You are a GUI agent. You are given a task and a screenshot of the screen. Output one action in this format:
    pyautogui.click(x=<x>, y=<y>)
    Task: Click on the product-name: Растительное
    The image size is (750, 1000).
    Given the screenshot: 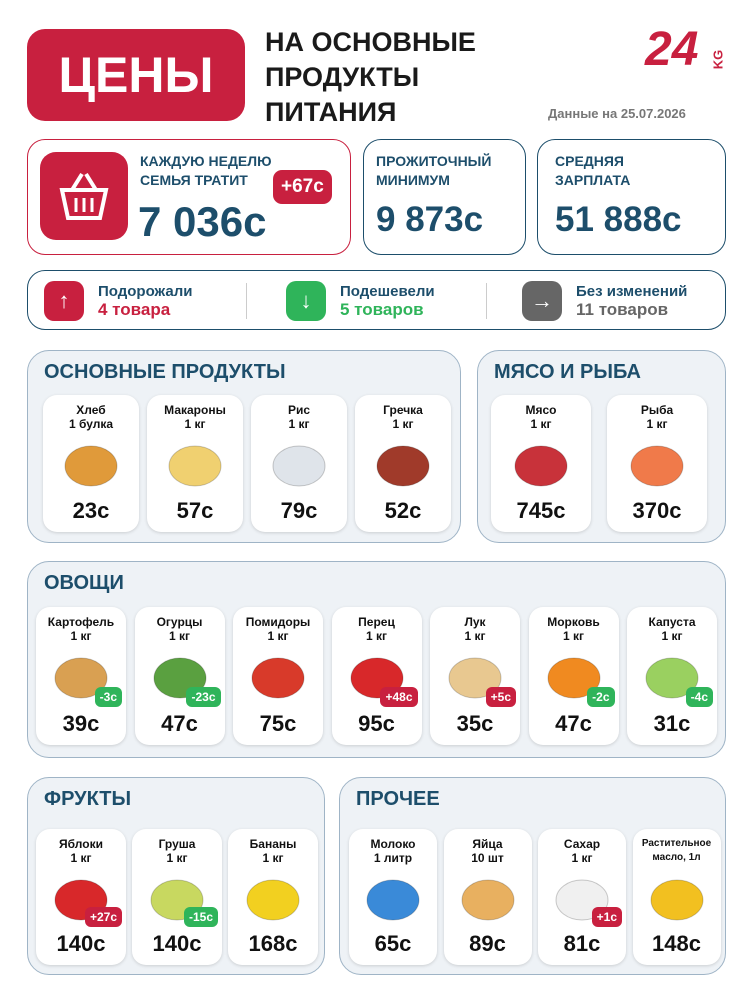 What is the action you would take?
    pyautogui.click(x=676, y=843)
    